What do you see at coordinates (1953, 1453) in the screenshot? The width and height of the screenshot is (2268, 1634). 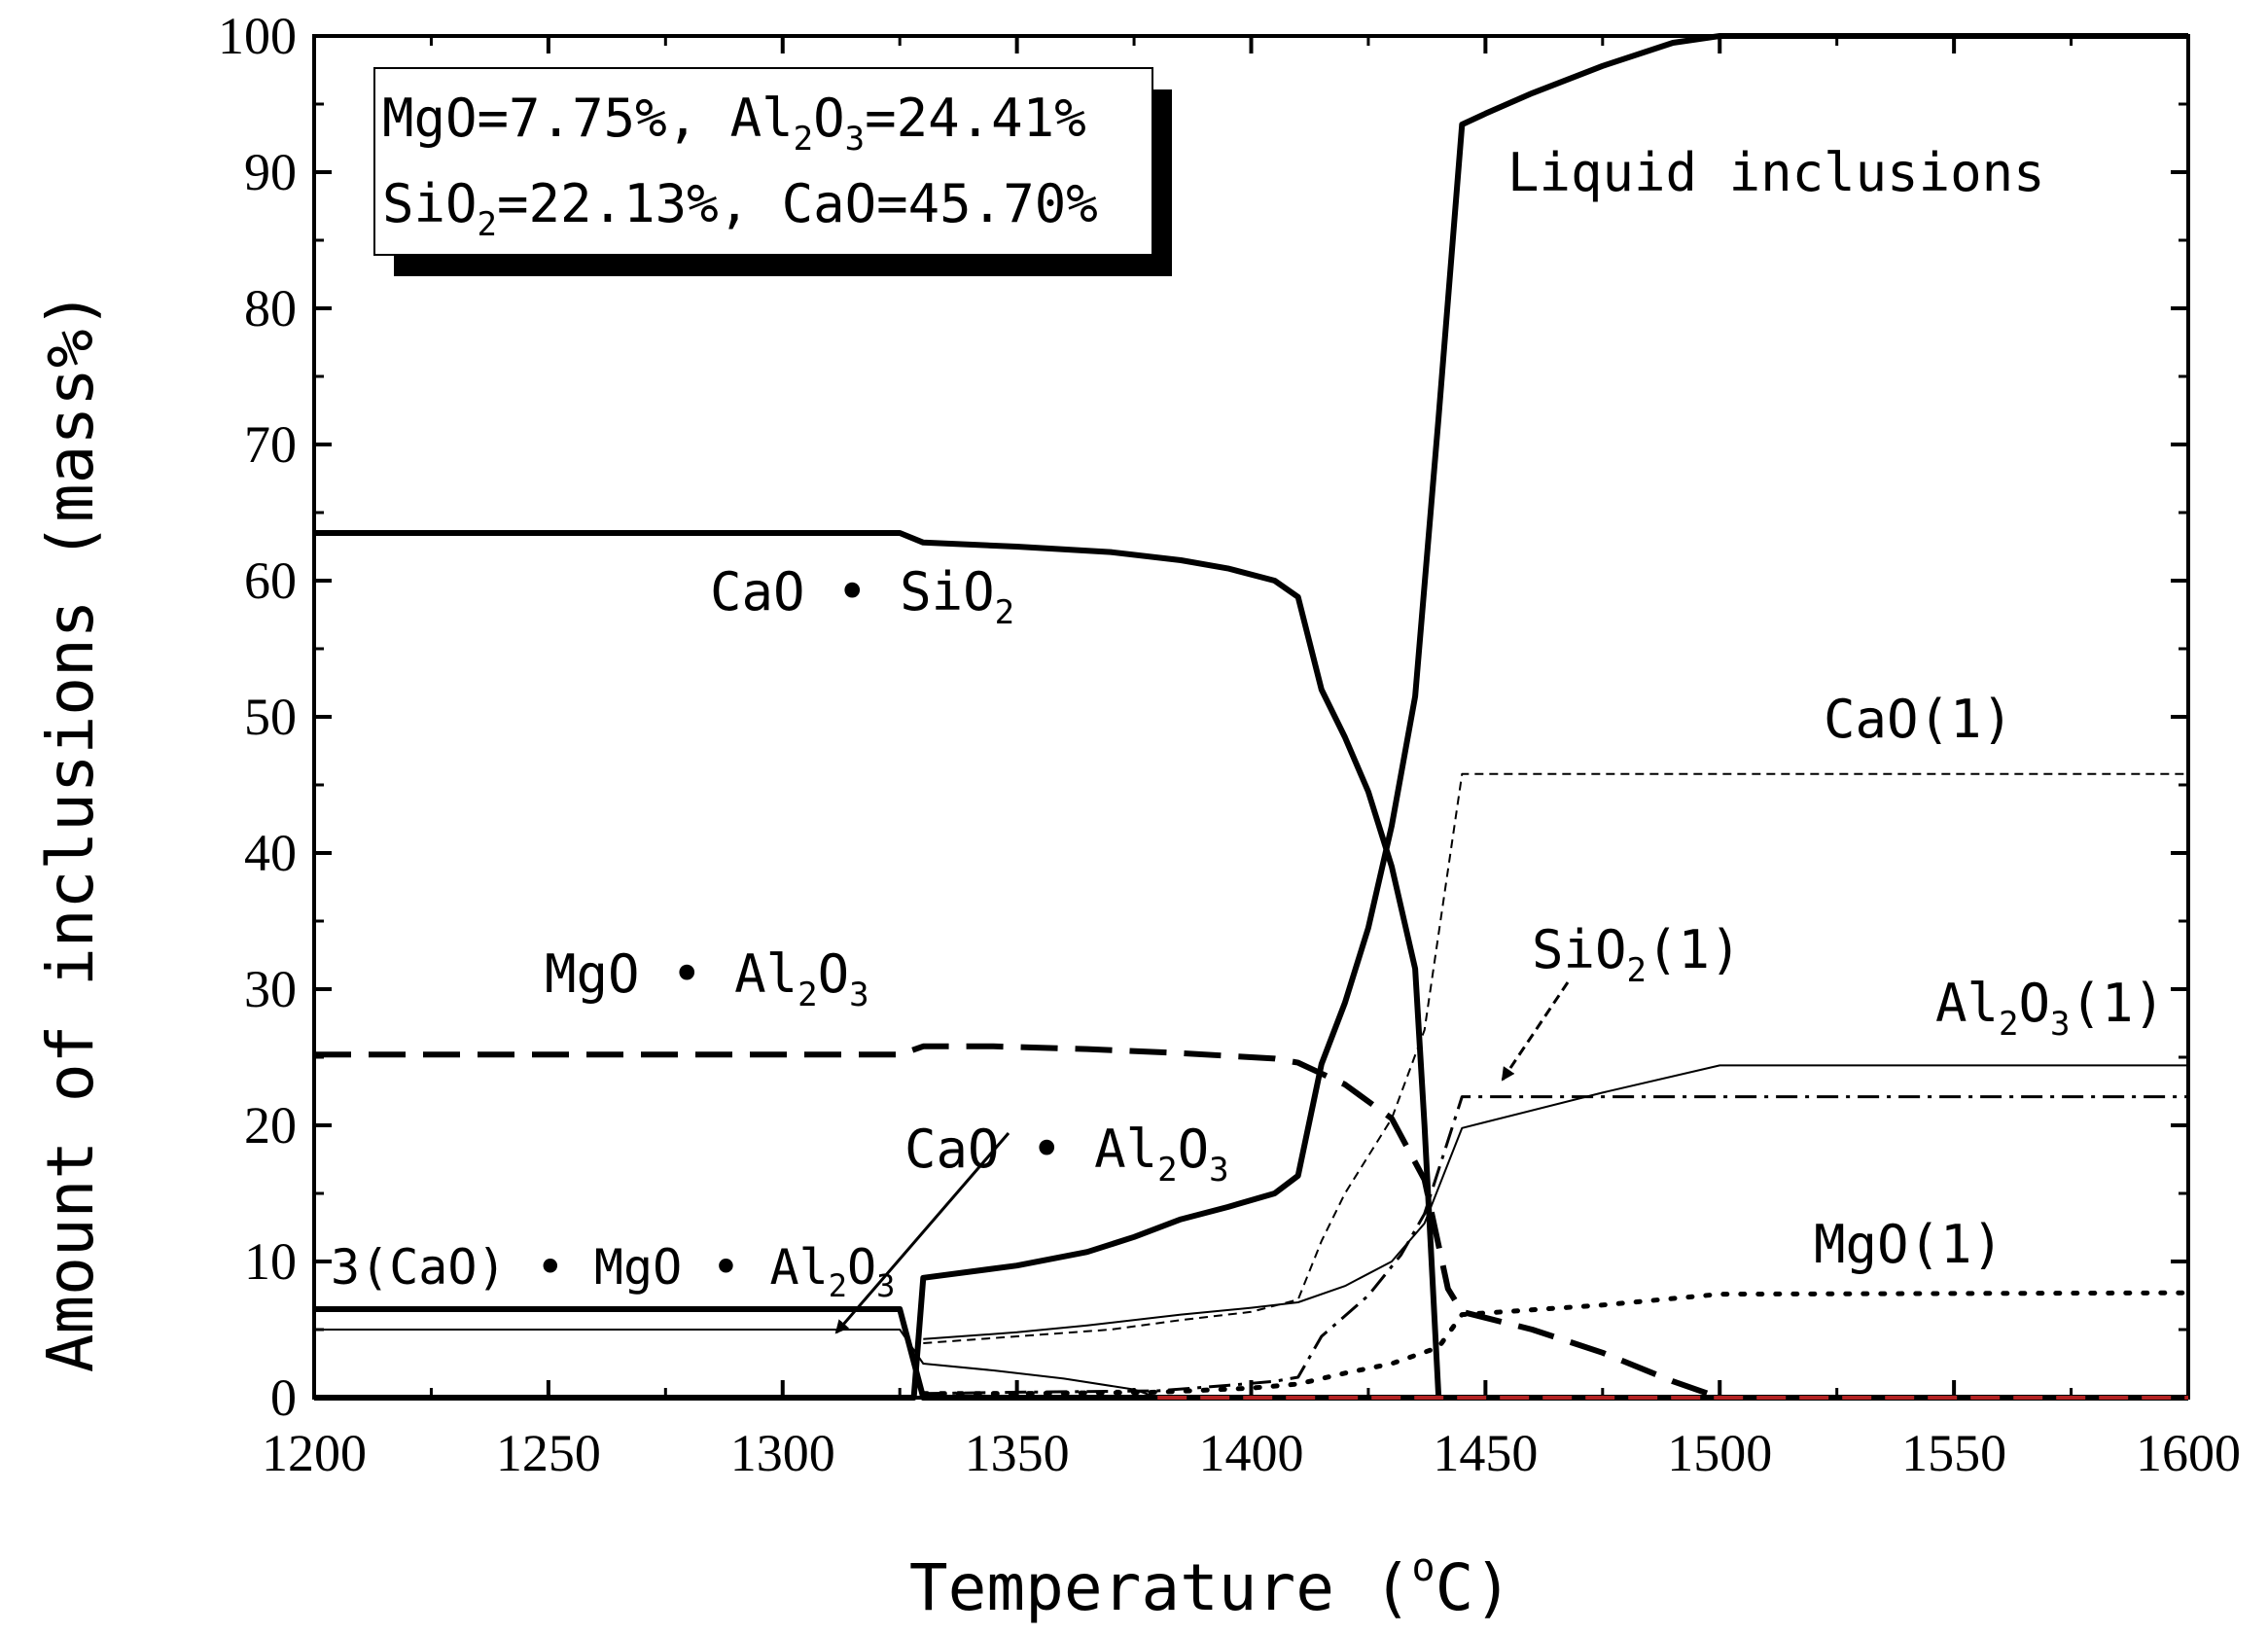 I see `x-tick-label: 1550` at bounding box center [1953, 1453].